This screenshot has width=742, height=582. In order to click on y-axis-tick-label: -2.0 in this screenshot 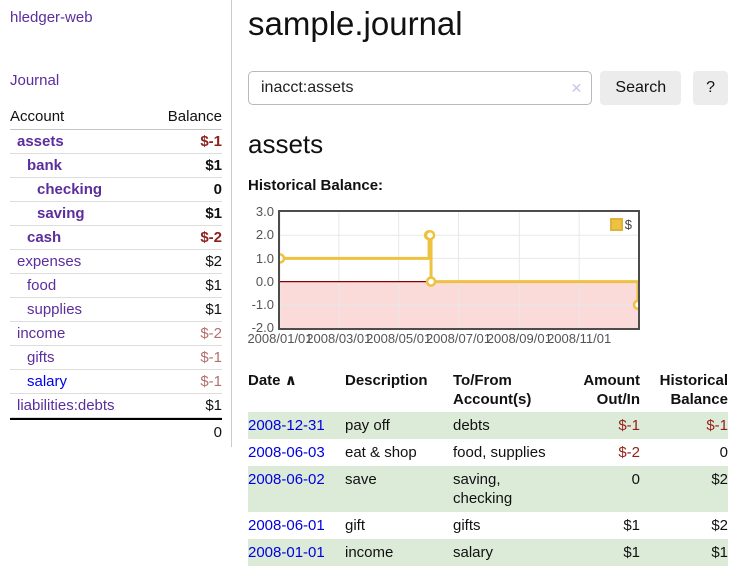, I will do `click(262, 328)`.